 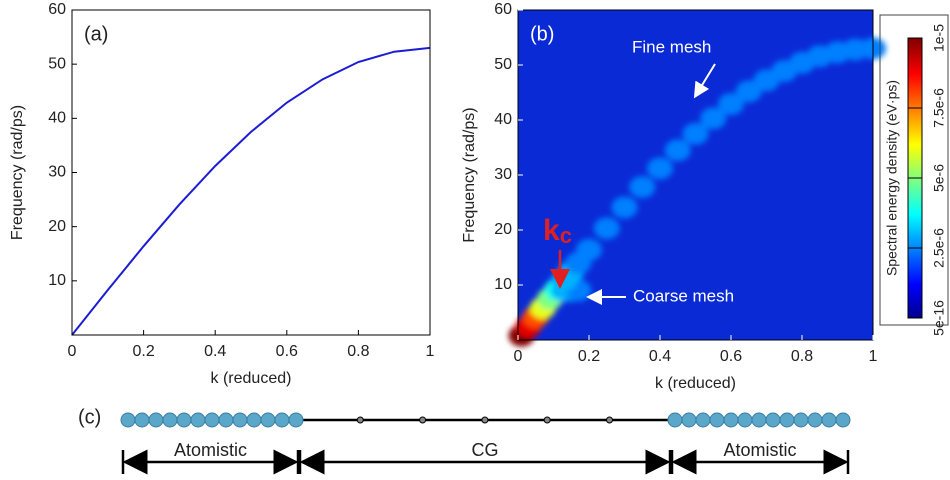 I want to click on annotation: Coarse mesh, so click(x=683, y=295).